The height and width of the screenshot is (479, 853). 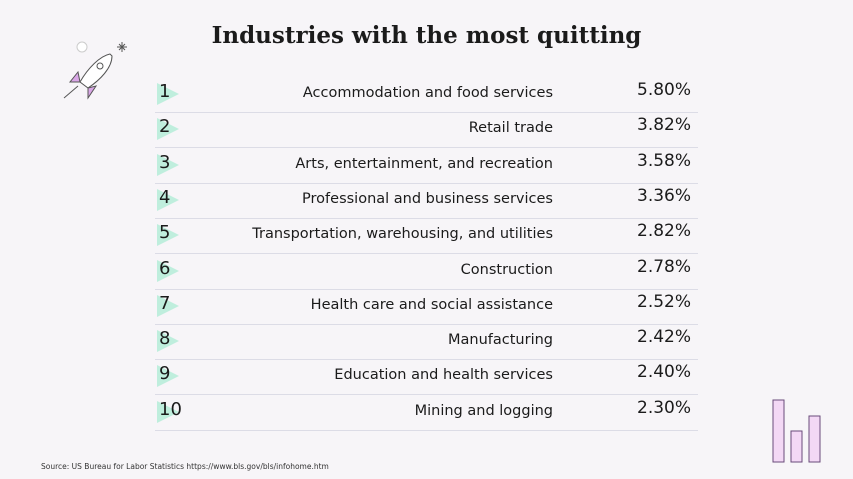 I want to click on industry-name: Mining and logging, so click(x=483, y=410).